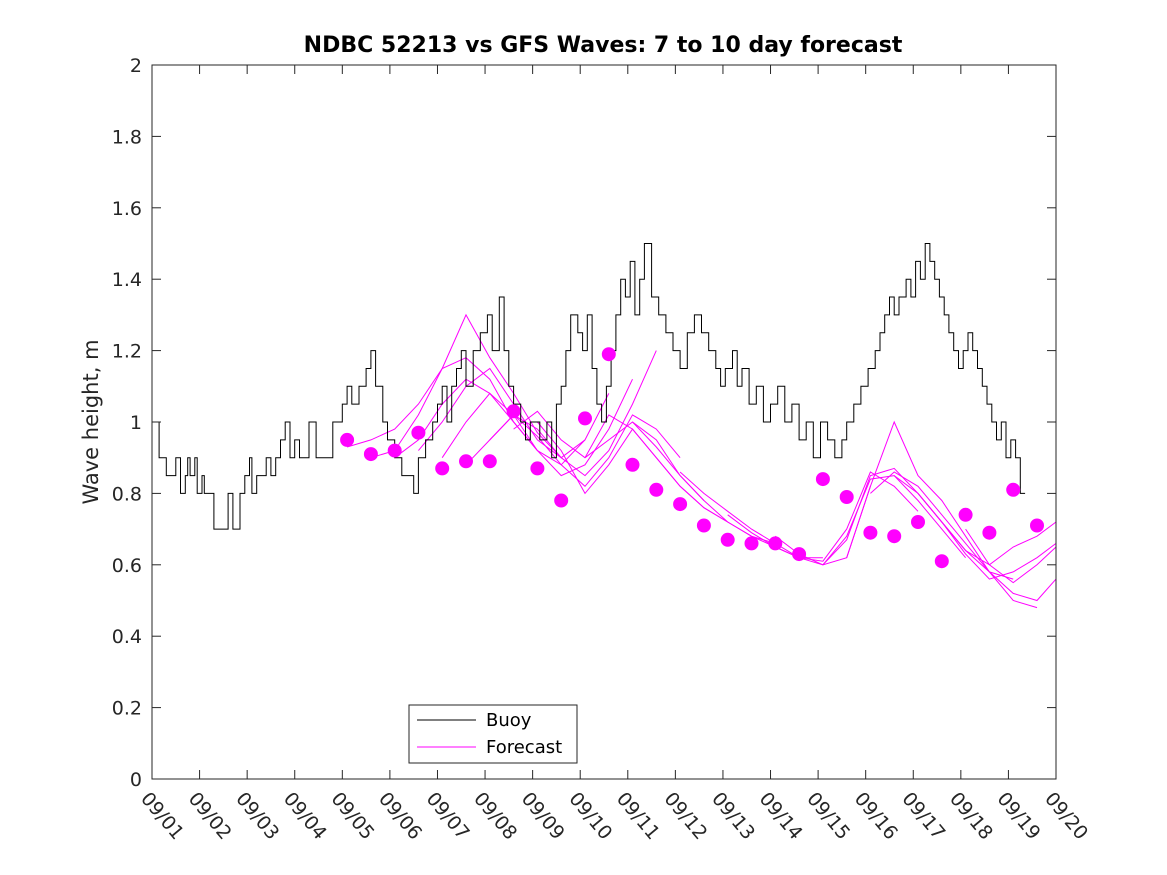 This screenshot has width=1167, height=875. I want to click on legend-box, so click(493, 734).